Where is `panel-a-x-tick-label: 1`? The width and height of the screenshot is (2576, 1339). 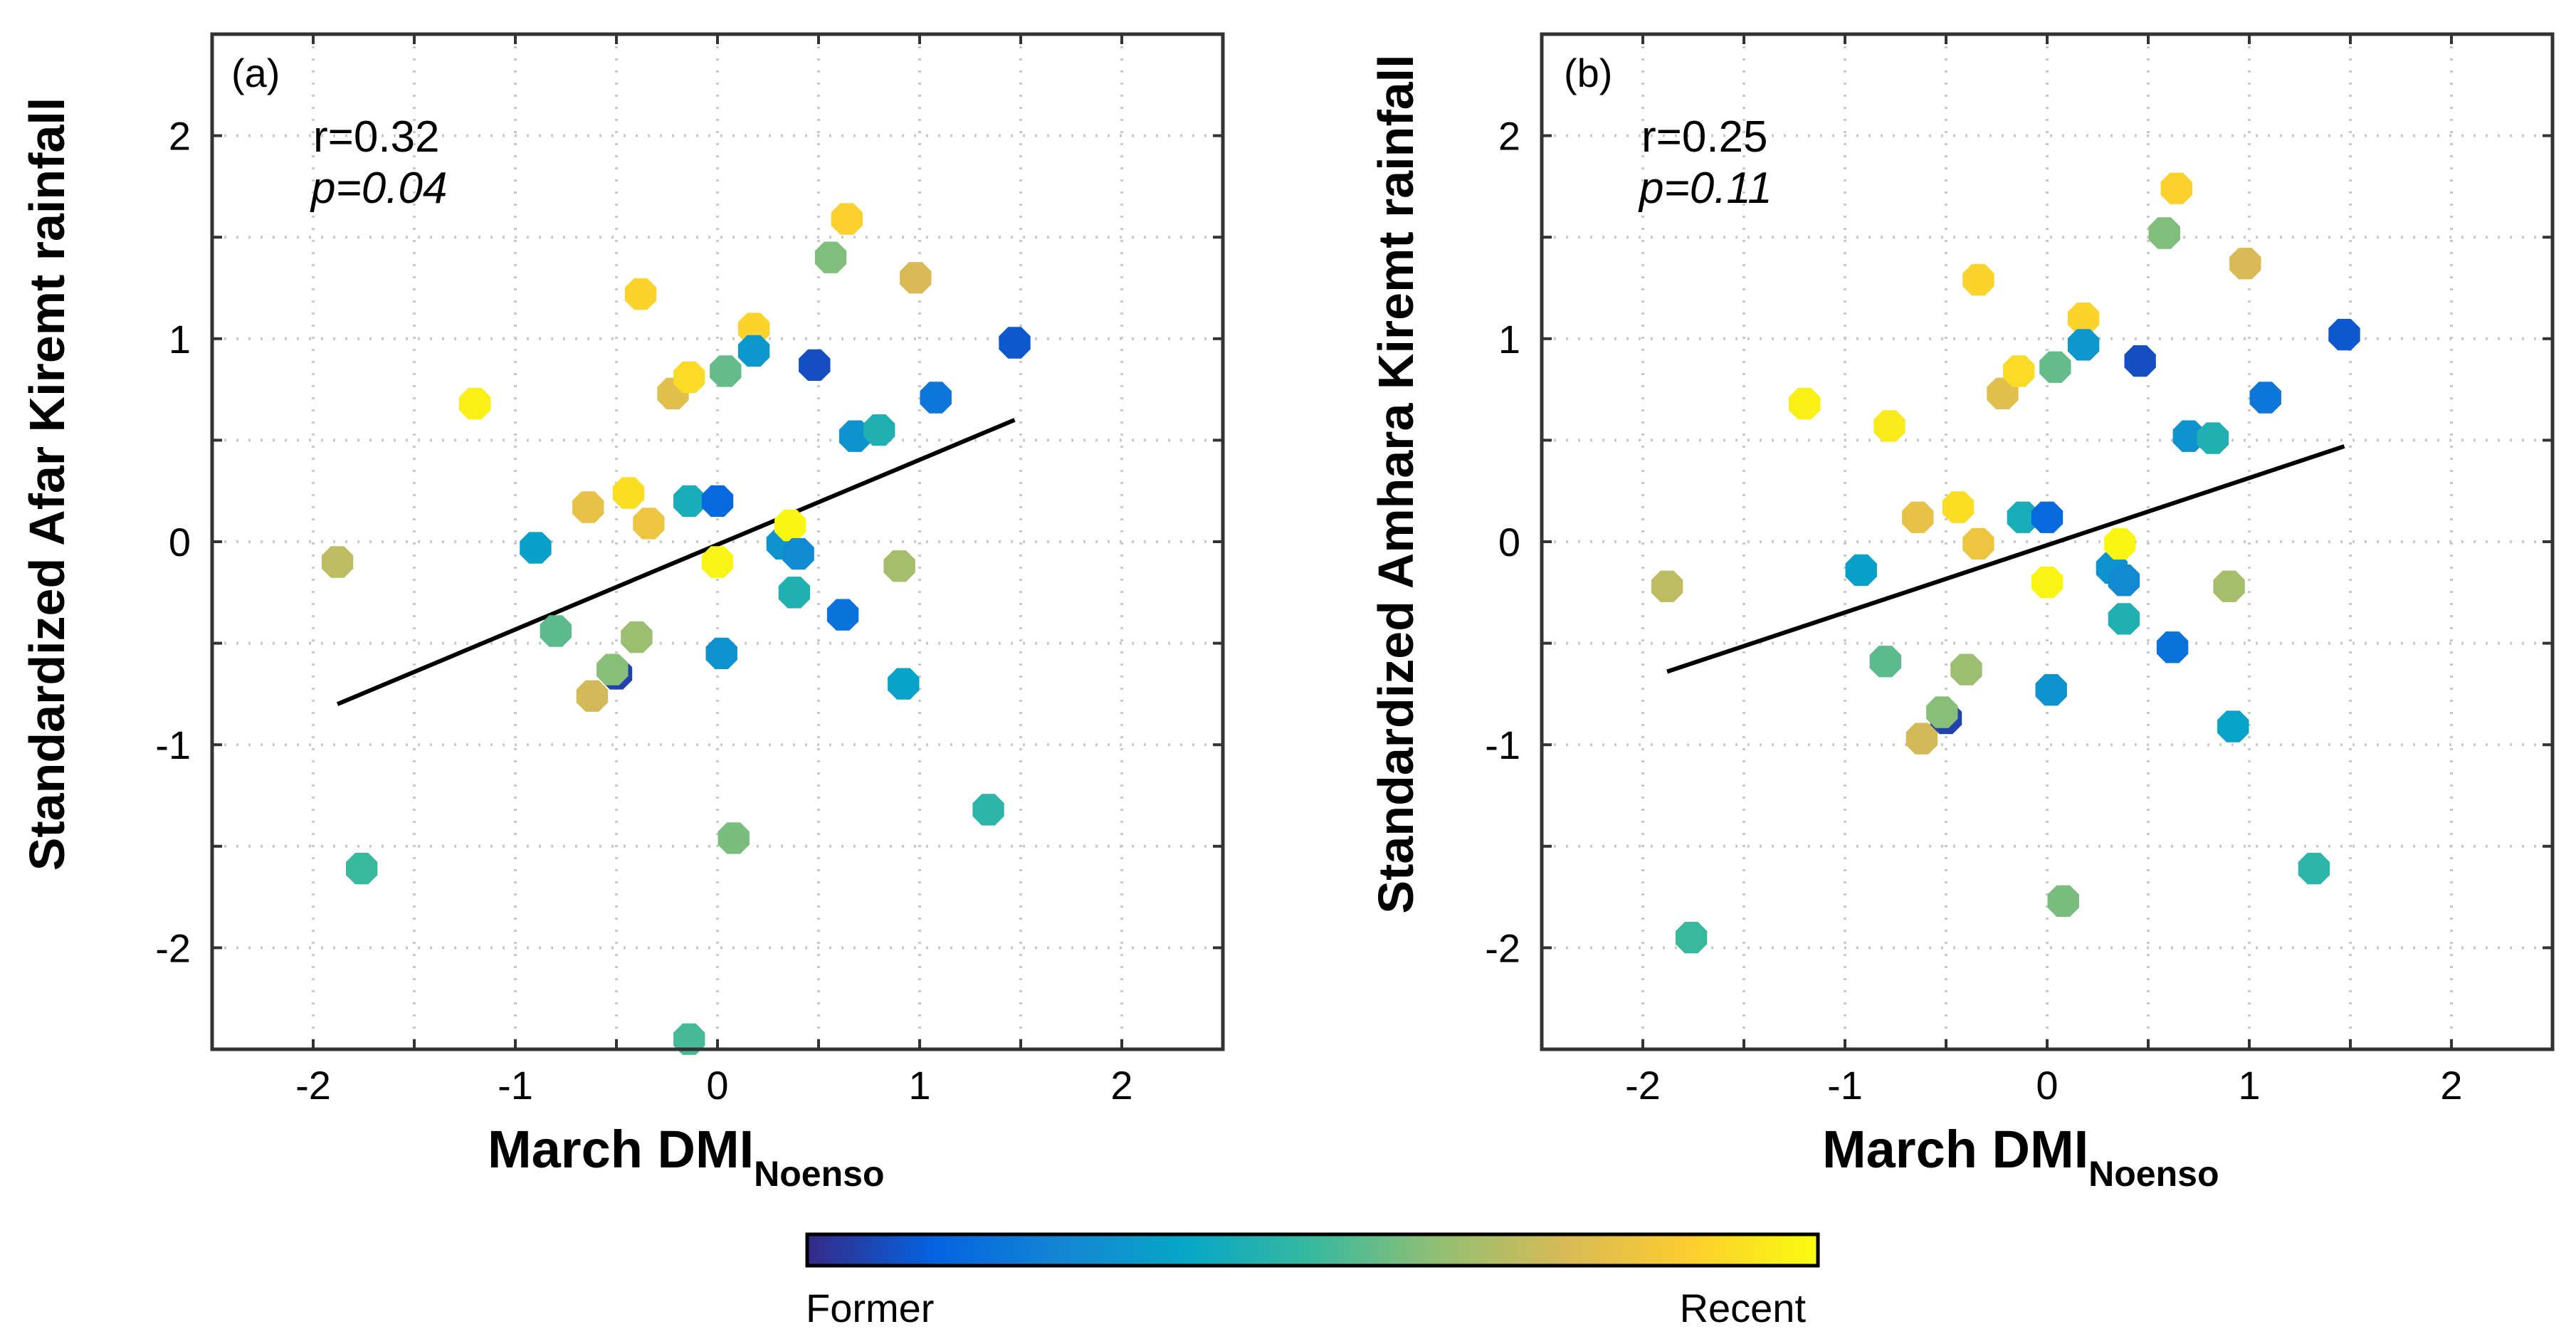 panel-a-x-tick-label: 1 is located at coordinates (919, 1085).